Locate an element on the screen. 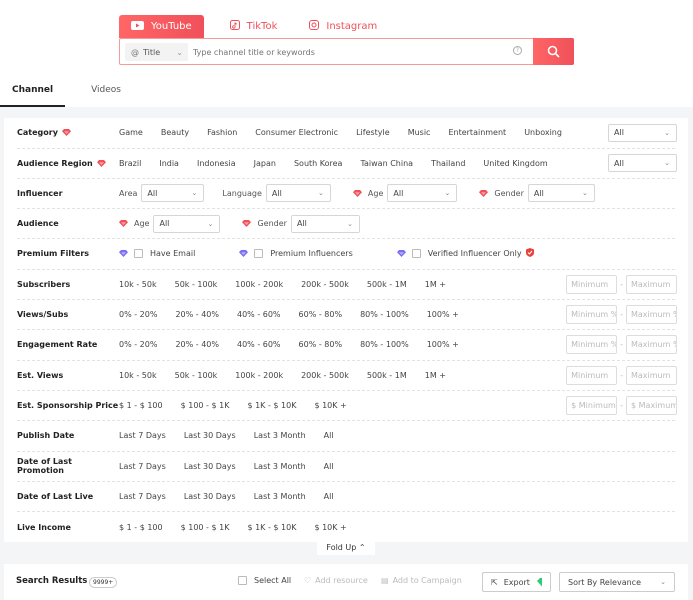  search-icon is located at coordinates (553, 51).